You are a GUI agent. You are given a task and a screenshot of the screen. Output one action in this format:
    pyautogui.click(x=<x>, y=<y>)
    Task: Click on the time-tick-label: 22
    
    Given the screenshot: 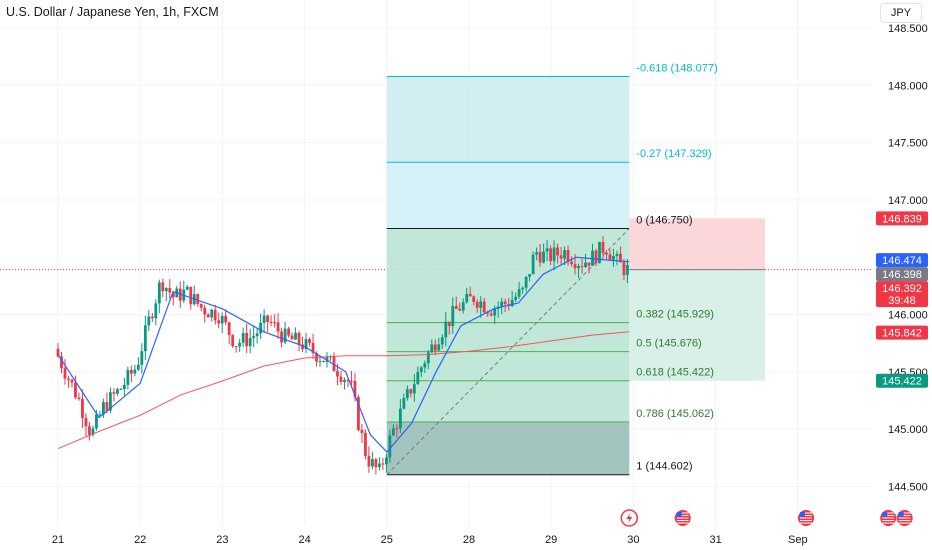 What is the action you would take?
    pyautogui.click(x=140, y=540)
    